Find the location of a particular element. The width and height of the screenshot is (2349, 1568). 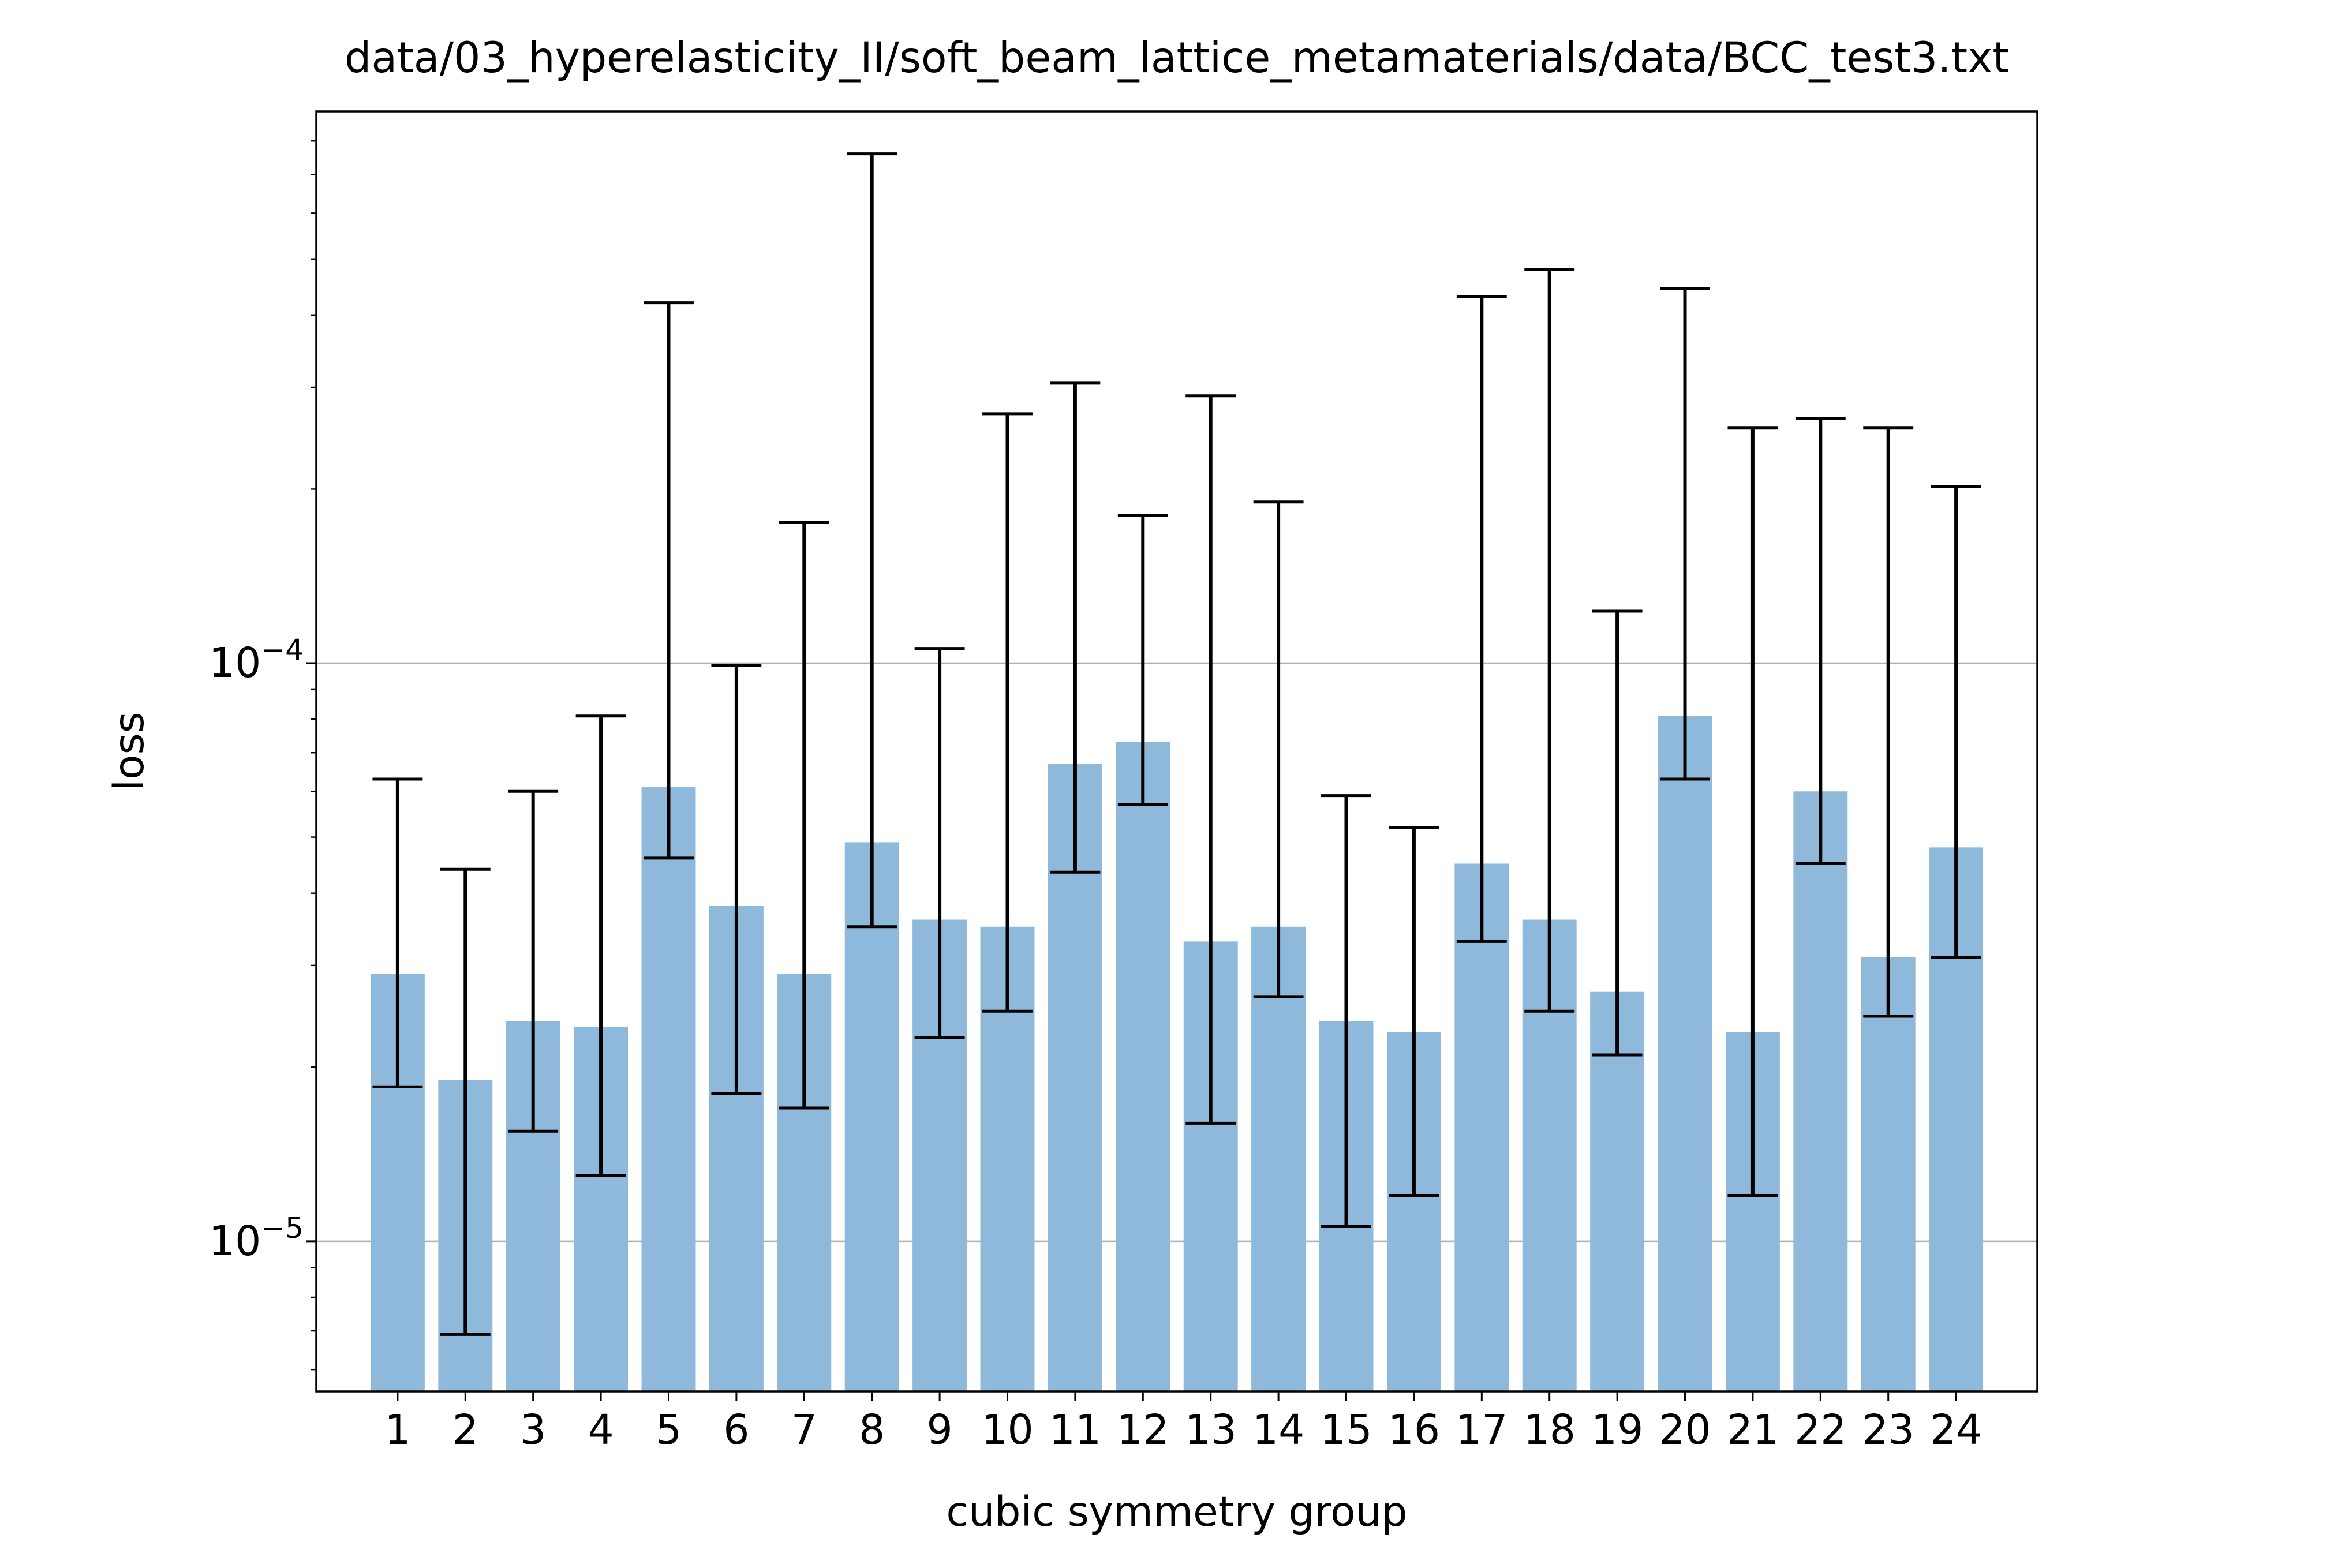

x-tick-label: 1 is located at coordinates (397, 1430).